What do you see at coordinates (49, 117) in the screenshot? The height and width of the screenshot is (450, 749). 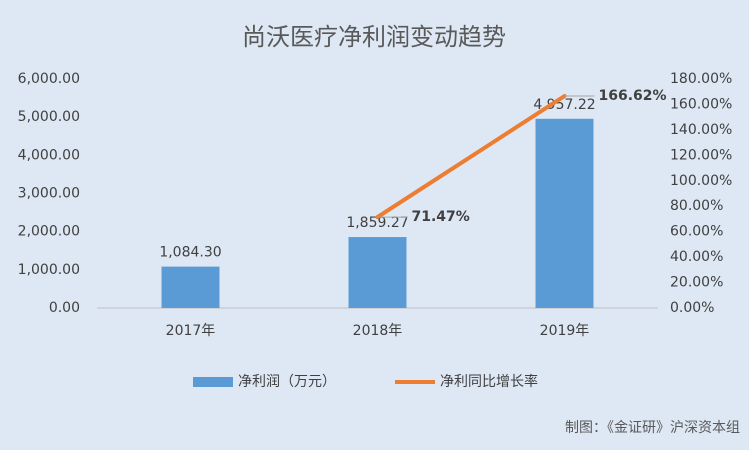 I see `y-tick-label: 5,000.00` at bounding box center [49, 117].